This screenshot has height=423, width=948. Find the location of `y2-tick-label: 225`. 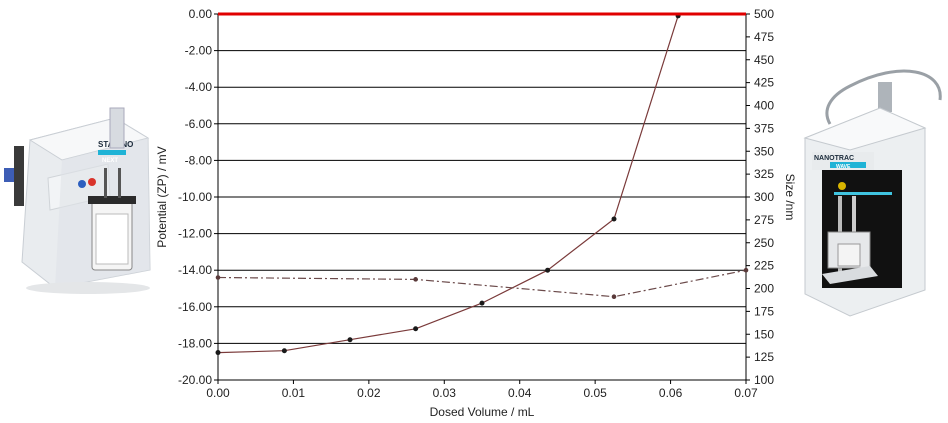

y2-tick-label: 225 is located at coordinates (764, 266).